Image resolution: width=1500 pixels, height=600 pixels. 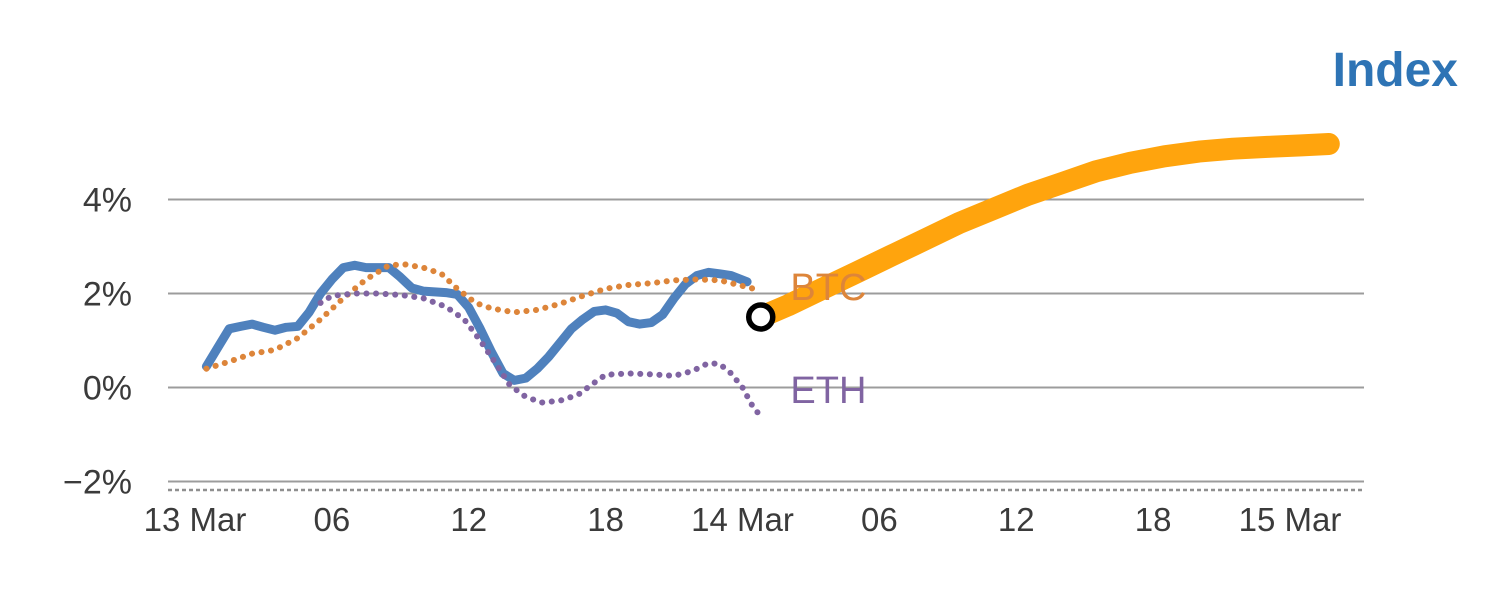 I want to click on eth-series-label: ETH, so click(x=828, y=391).